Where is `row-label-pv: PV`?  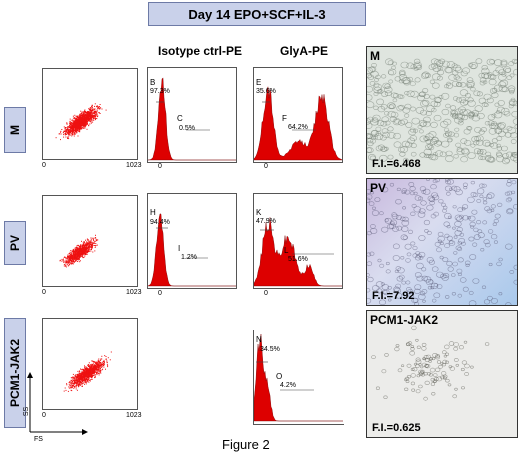
row-label-pv: PV is located at coordinates (15, 243).